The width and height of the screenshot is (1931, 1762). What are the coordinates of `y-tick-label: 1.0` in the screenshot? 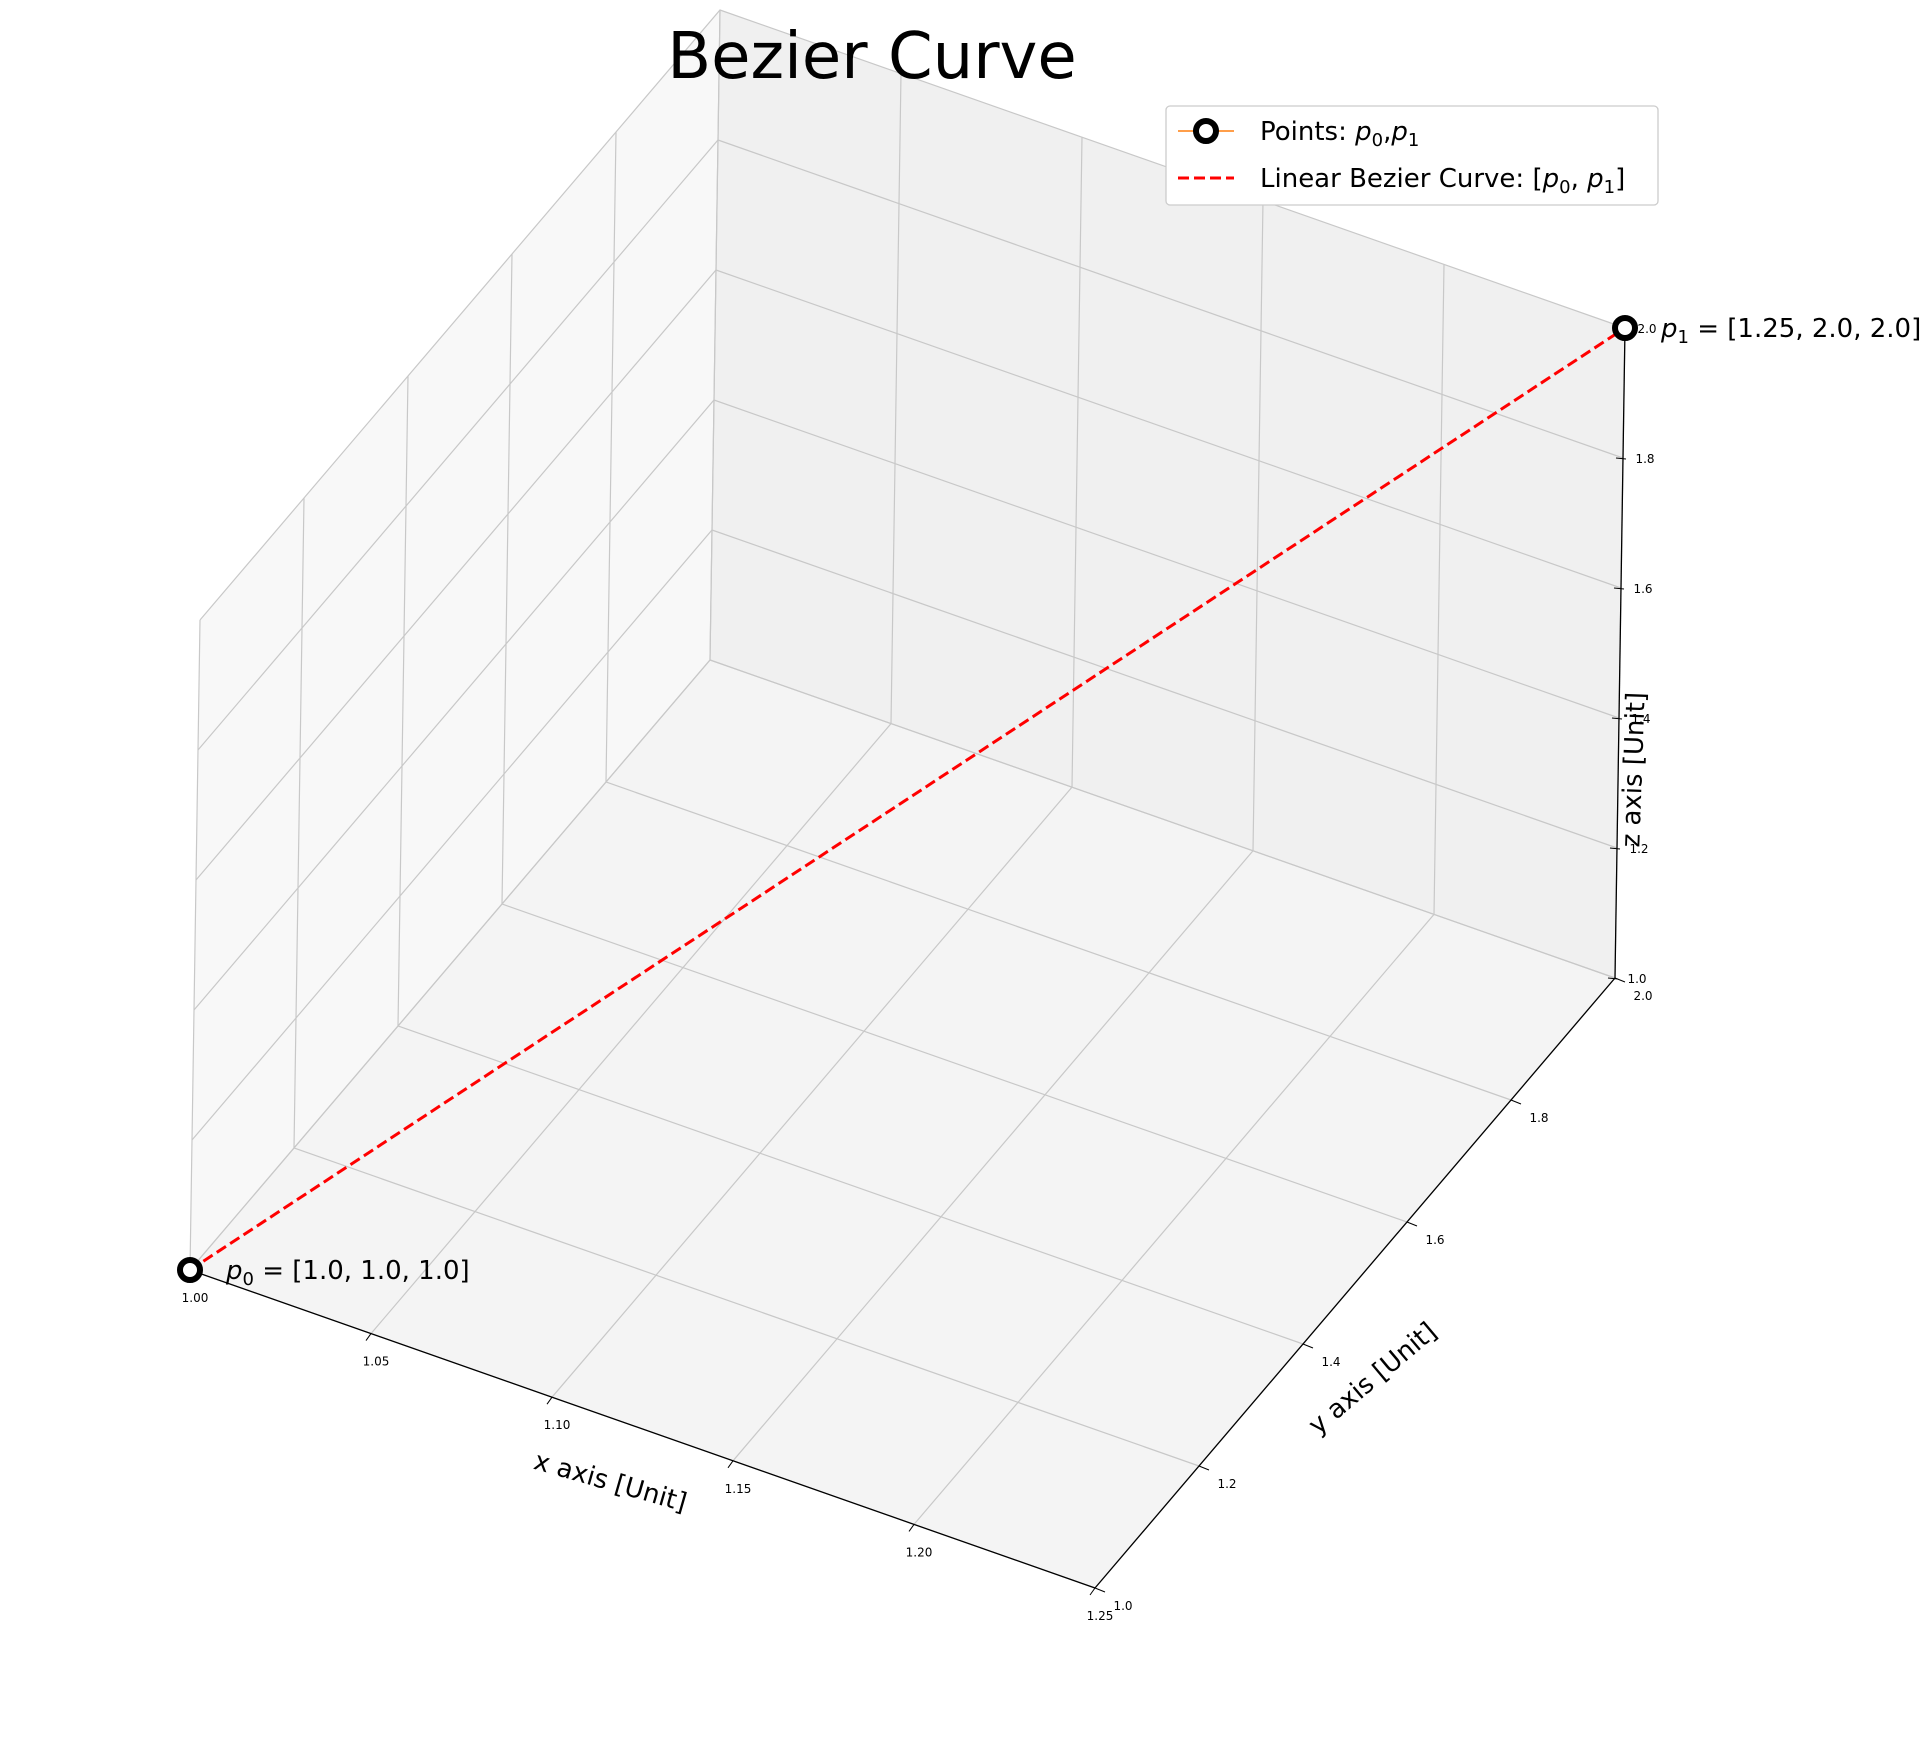 It's located at (1122, 1606).